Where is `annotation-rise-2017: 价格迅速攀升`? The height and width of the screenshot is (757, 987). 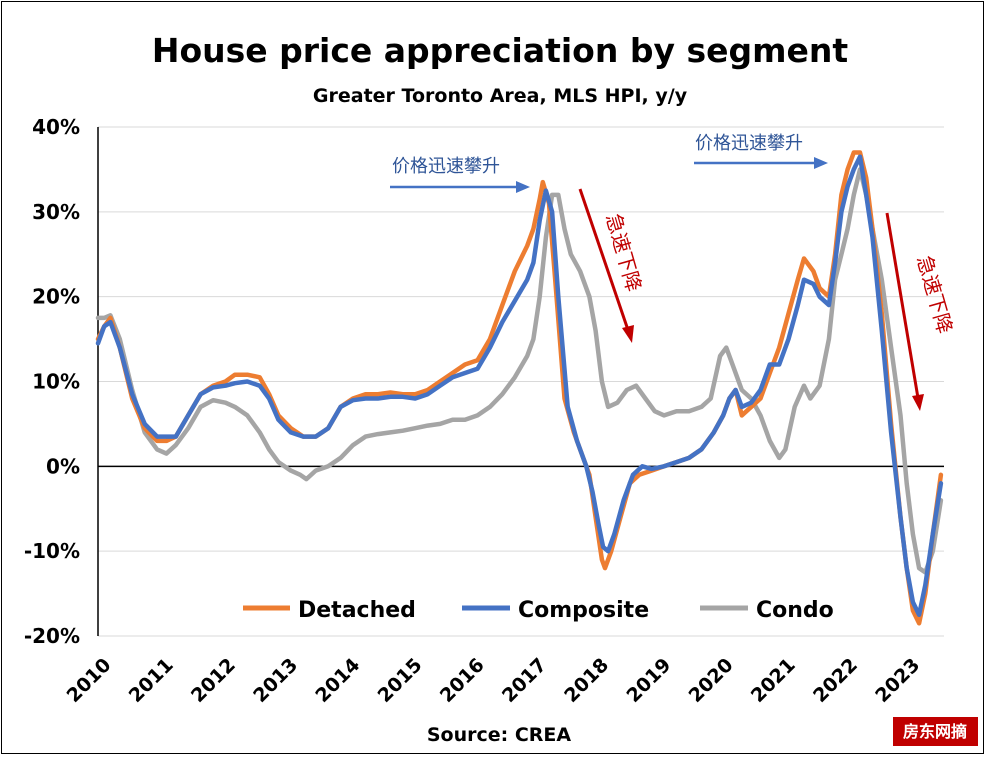
annotation-rise-2017: 价格迅速攀升 is located at coordinates (460, 174).